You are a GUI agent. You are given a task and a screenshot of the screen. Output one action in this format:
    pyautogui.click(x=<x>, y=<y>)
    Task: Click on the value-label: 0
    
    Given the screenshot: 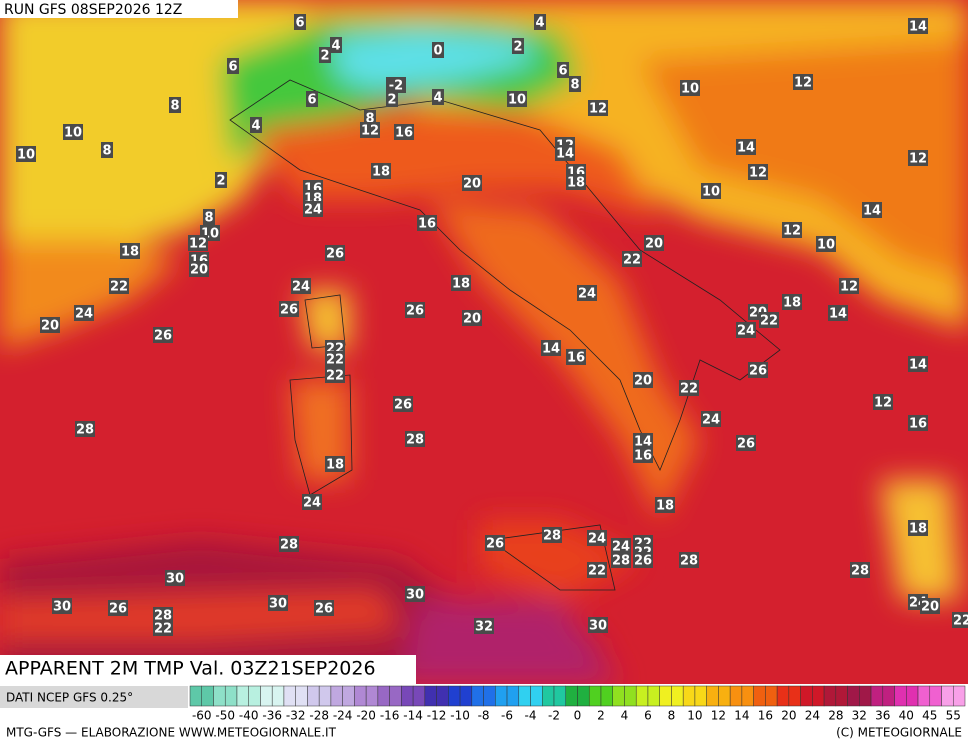 What is the action you would take?
    pyautogui.click(x=437, y=51)
    